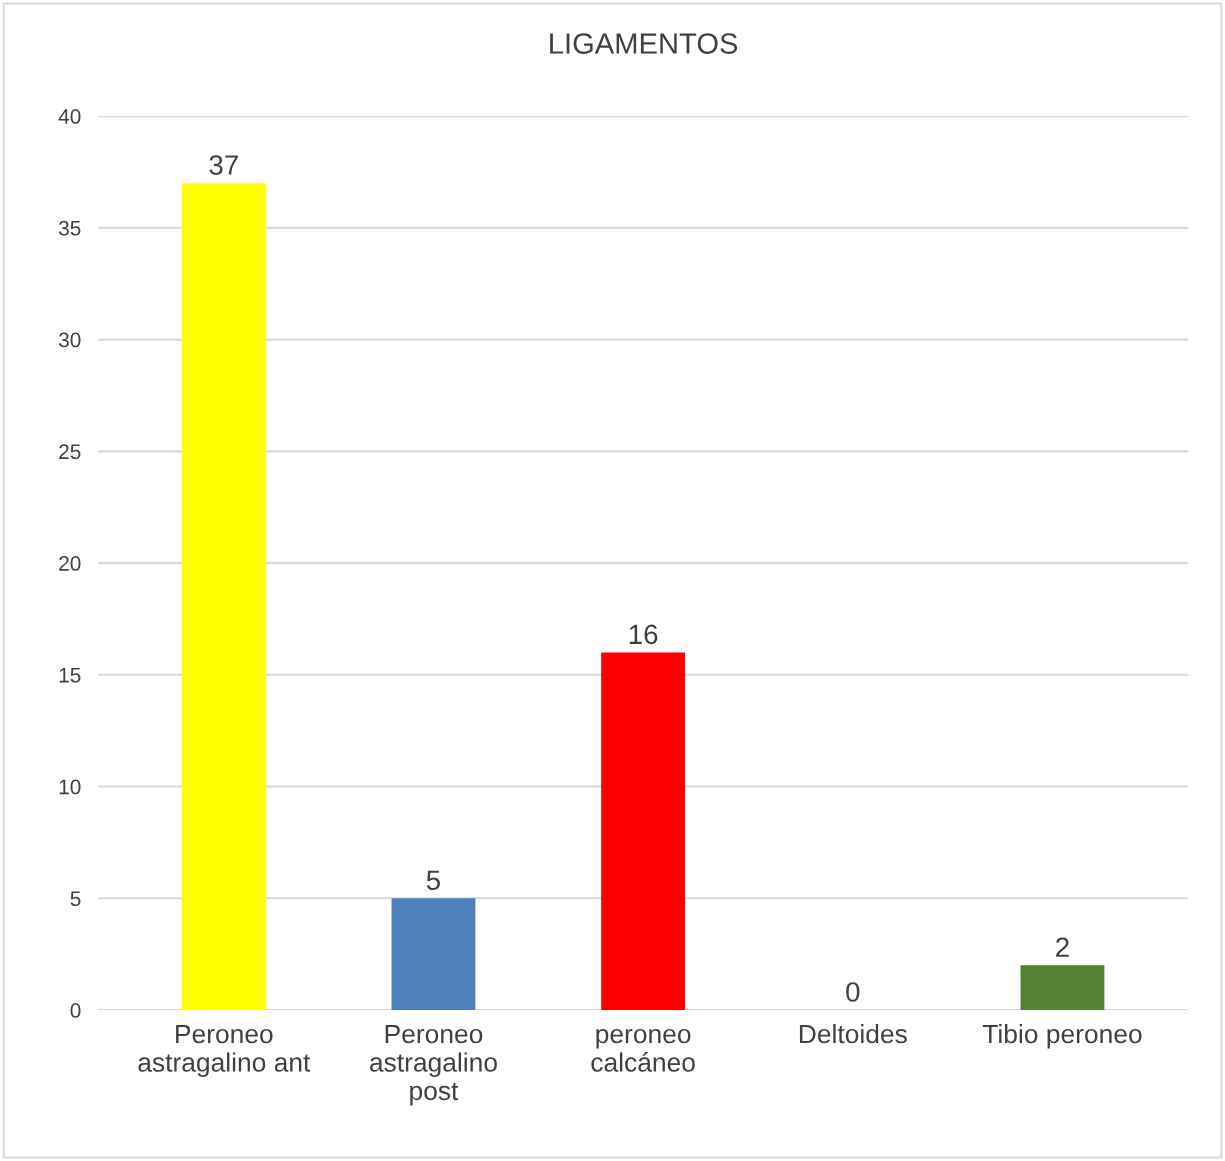  What do you see at coordinates (433, 880) in the screenshot?
I see `data-label: 5` at bounding box center [433, 880].